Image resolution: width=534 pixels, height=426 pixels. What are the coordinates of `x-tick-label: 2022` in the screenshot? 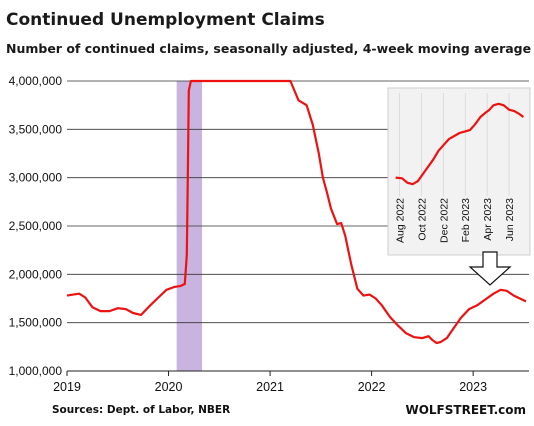 It's located at (372, 387).